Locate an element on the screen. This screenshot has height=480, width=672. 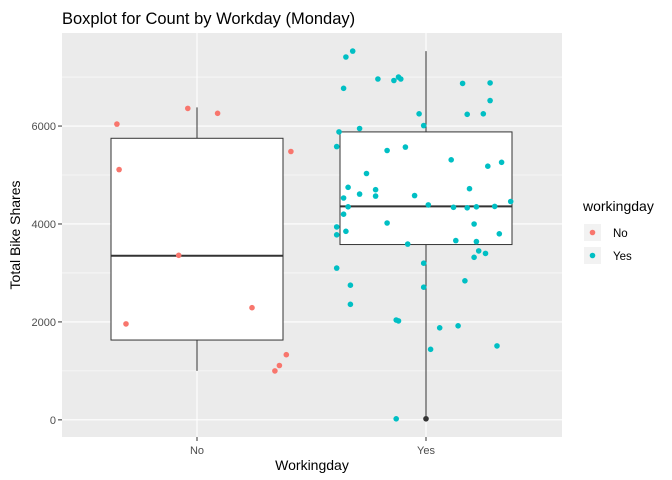
x-axis: No Yes is located at coordinates (312, 447).